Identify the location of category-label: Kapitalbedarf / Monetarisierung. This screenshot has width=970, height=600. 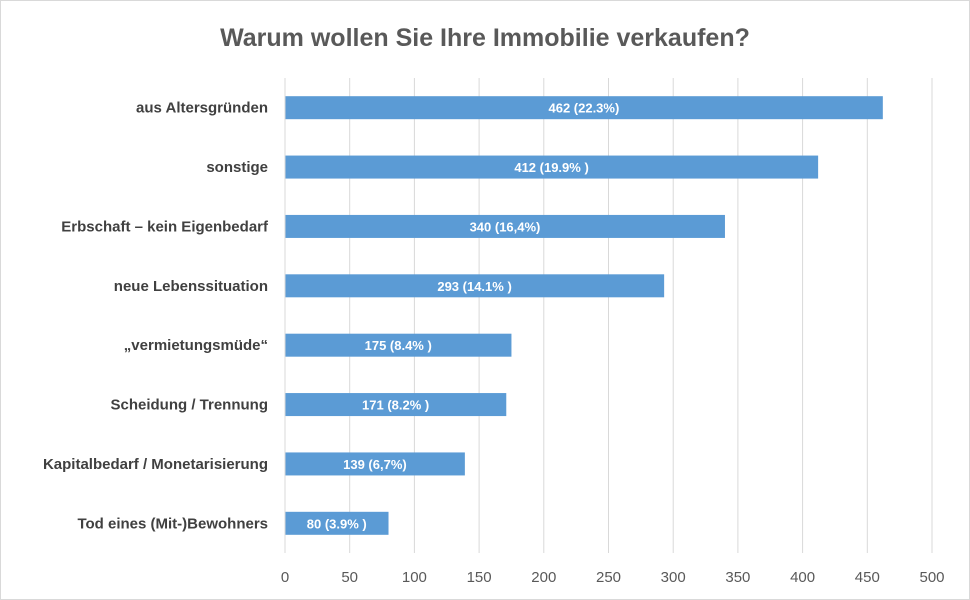
(155, 464).